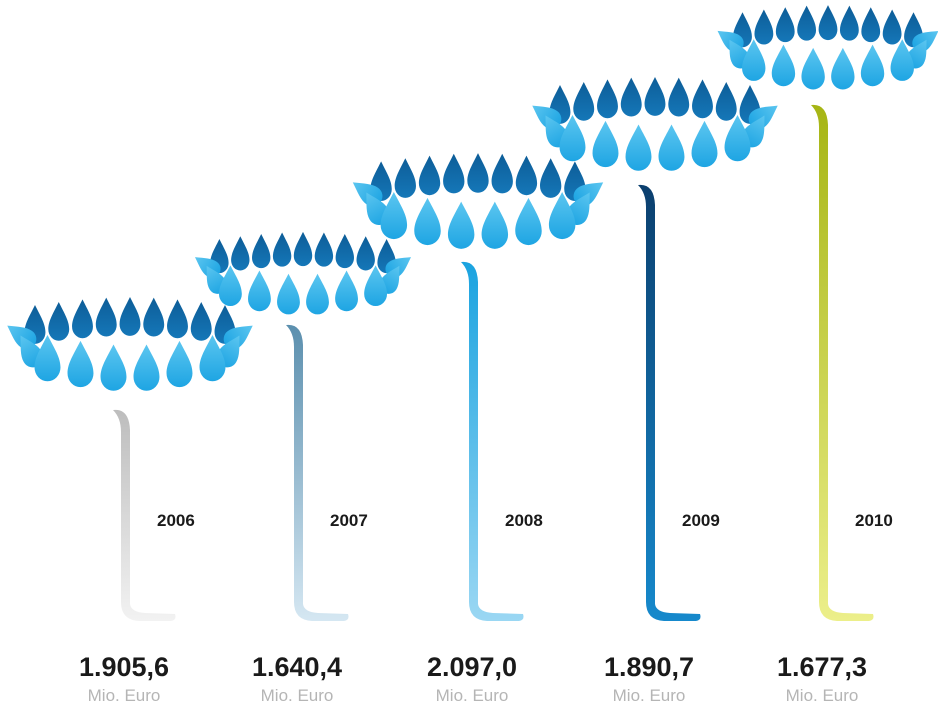 This screenshot has height=707, width=938. What do you see at coordinates (349, 520) in the screenshot?
I see `year-label: 2007` at bounding box center [349, 520].